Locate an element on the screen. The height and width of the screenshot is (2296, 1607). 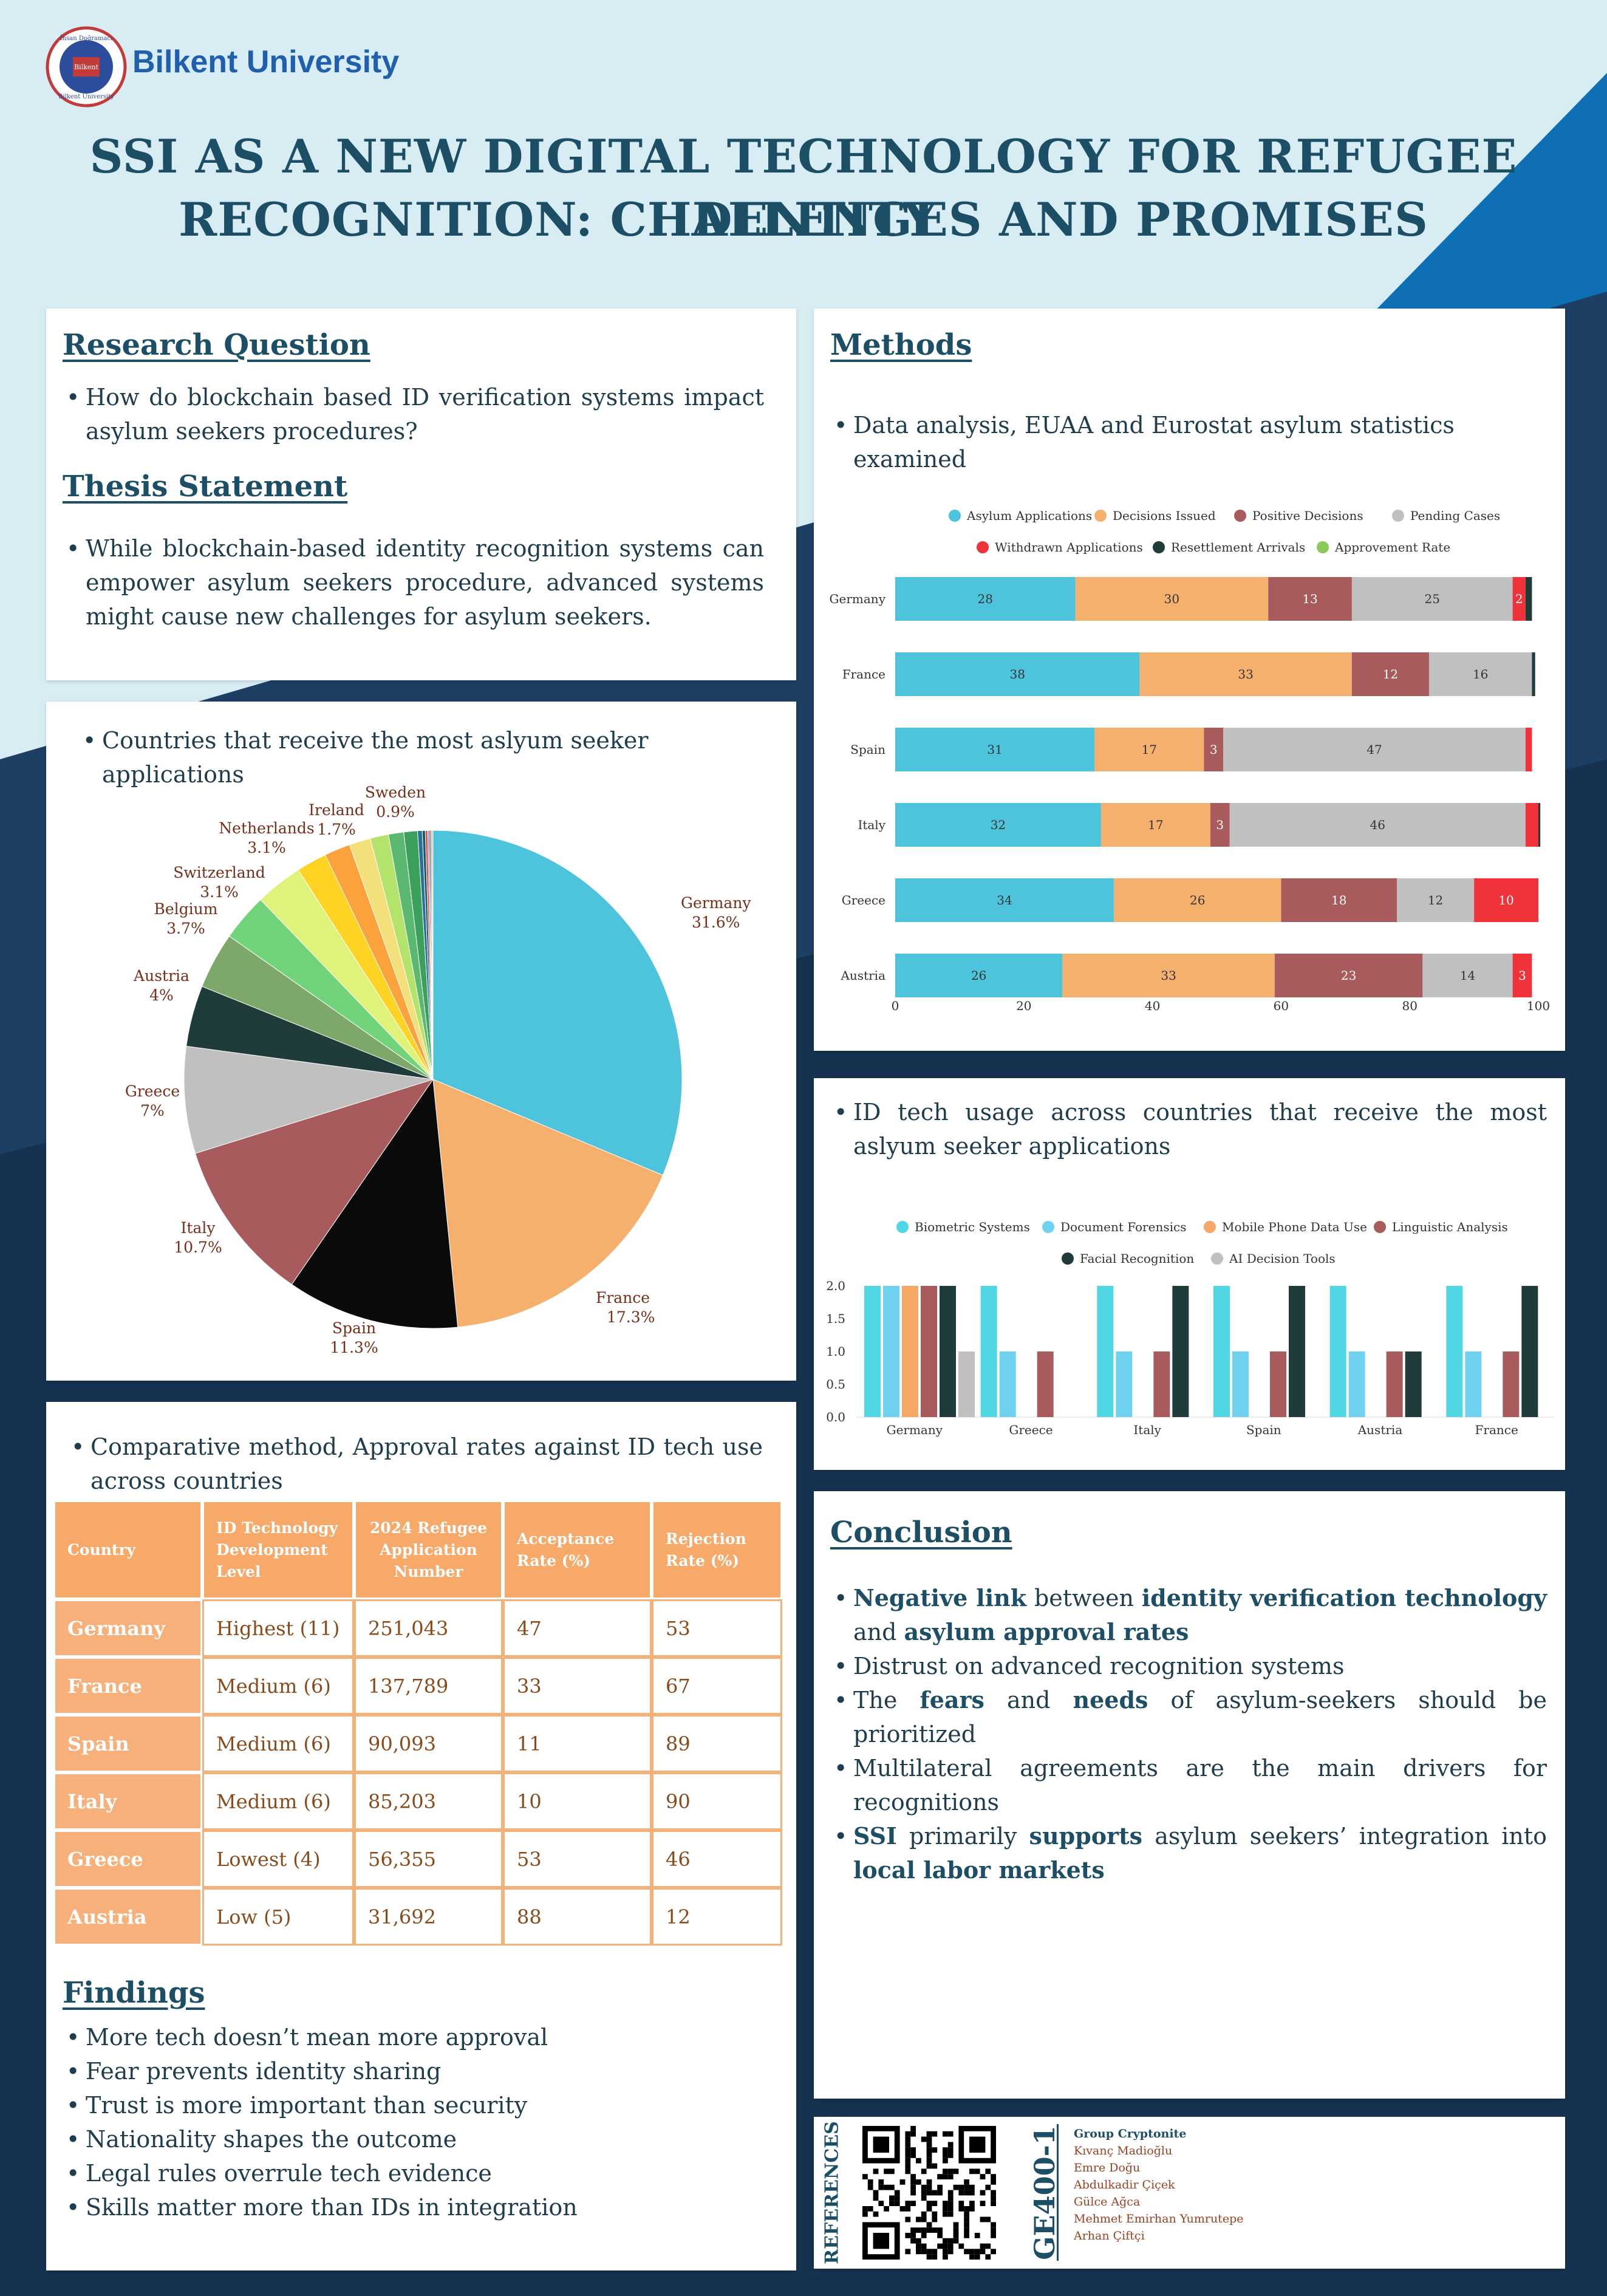
legend-label: Withdrawn Applications is located at coordinates (1069, 547).